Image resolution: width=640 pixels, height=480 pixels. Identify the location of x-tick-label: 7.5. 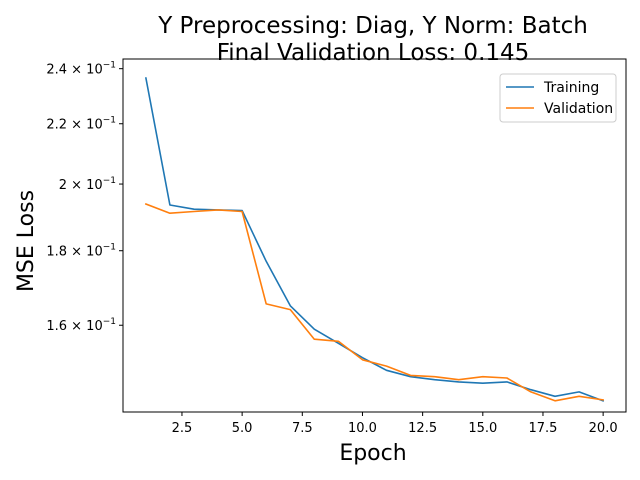
(302, 428).